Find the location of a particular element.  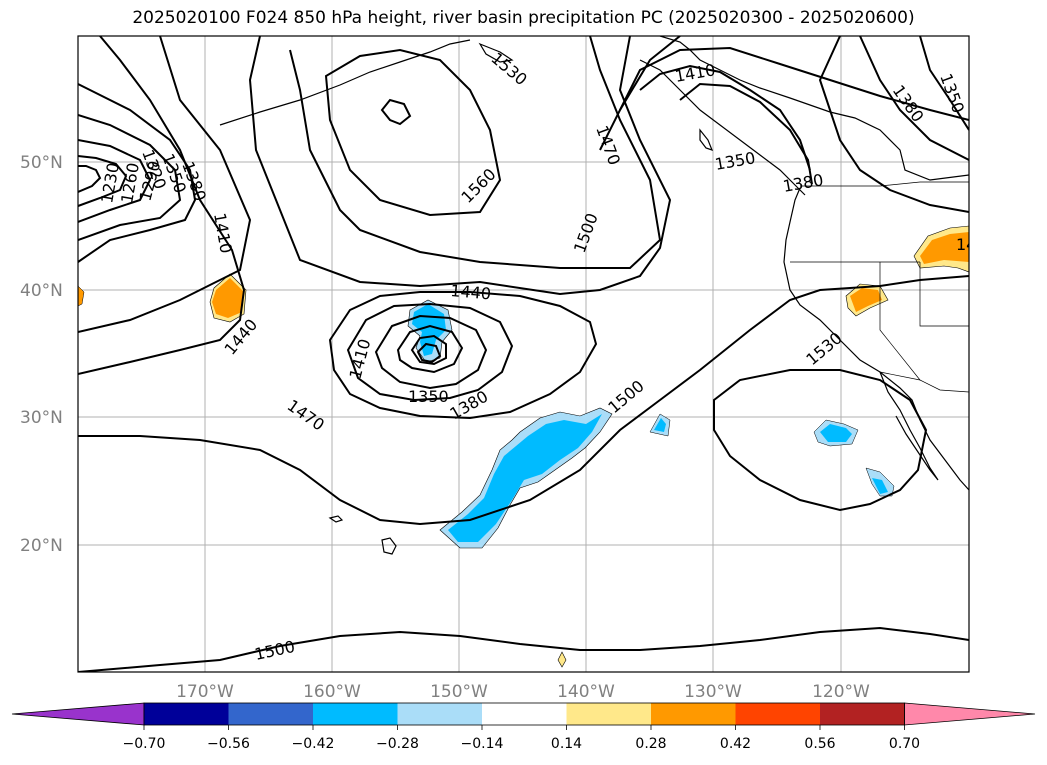

coast-us-west is located at coordinates (876, 339).